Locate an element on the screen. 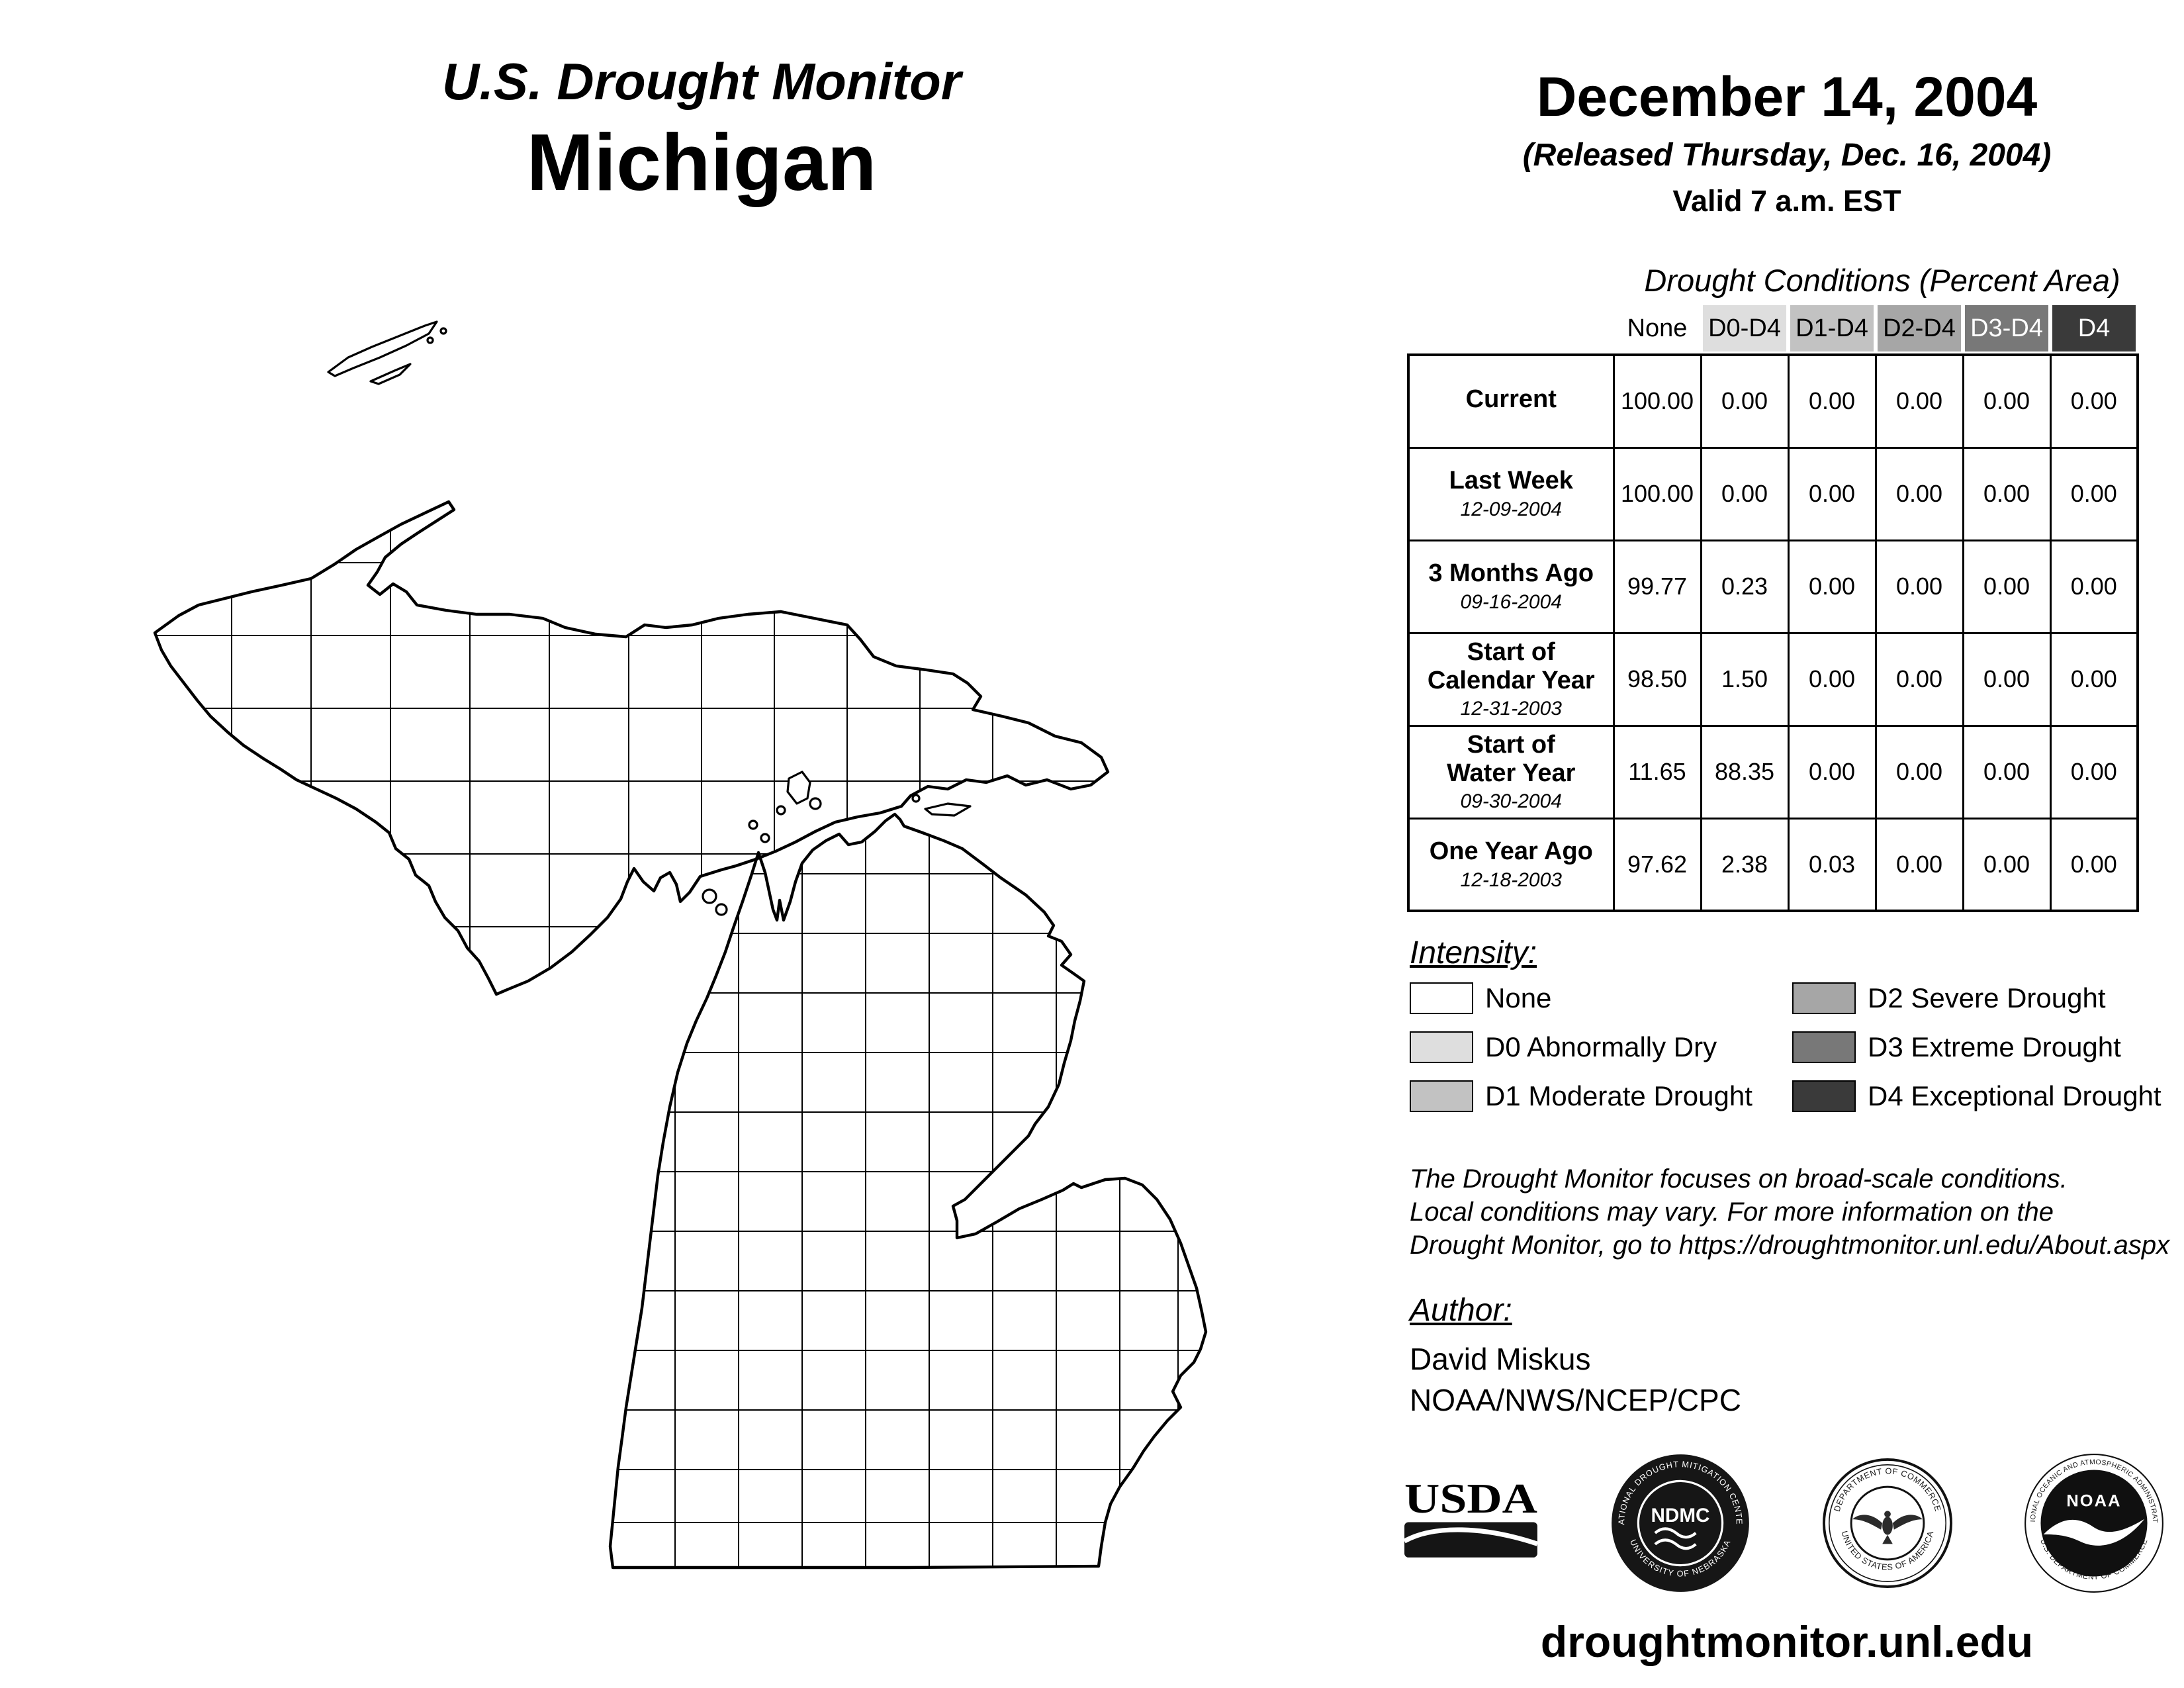 The height and width of the screenshot is (1688, 2184). title-block: U.S. Drought Monitor Michigan is located at coordinates (701, 130).